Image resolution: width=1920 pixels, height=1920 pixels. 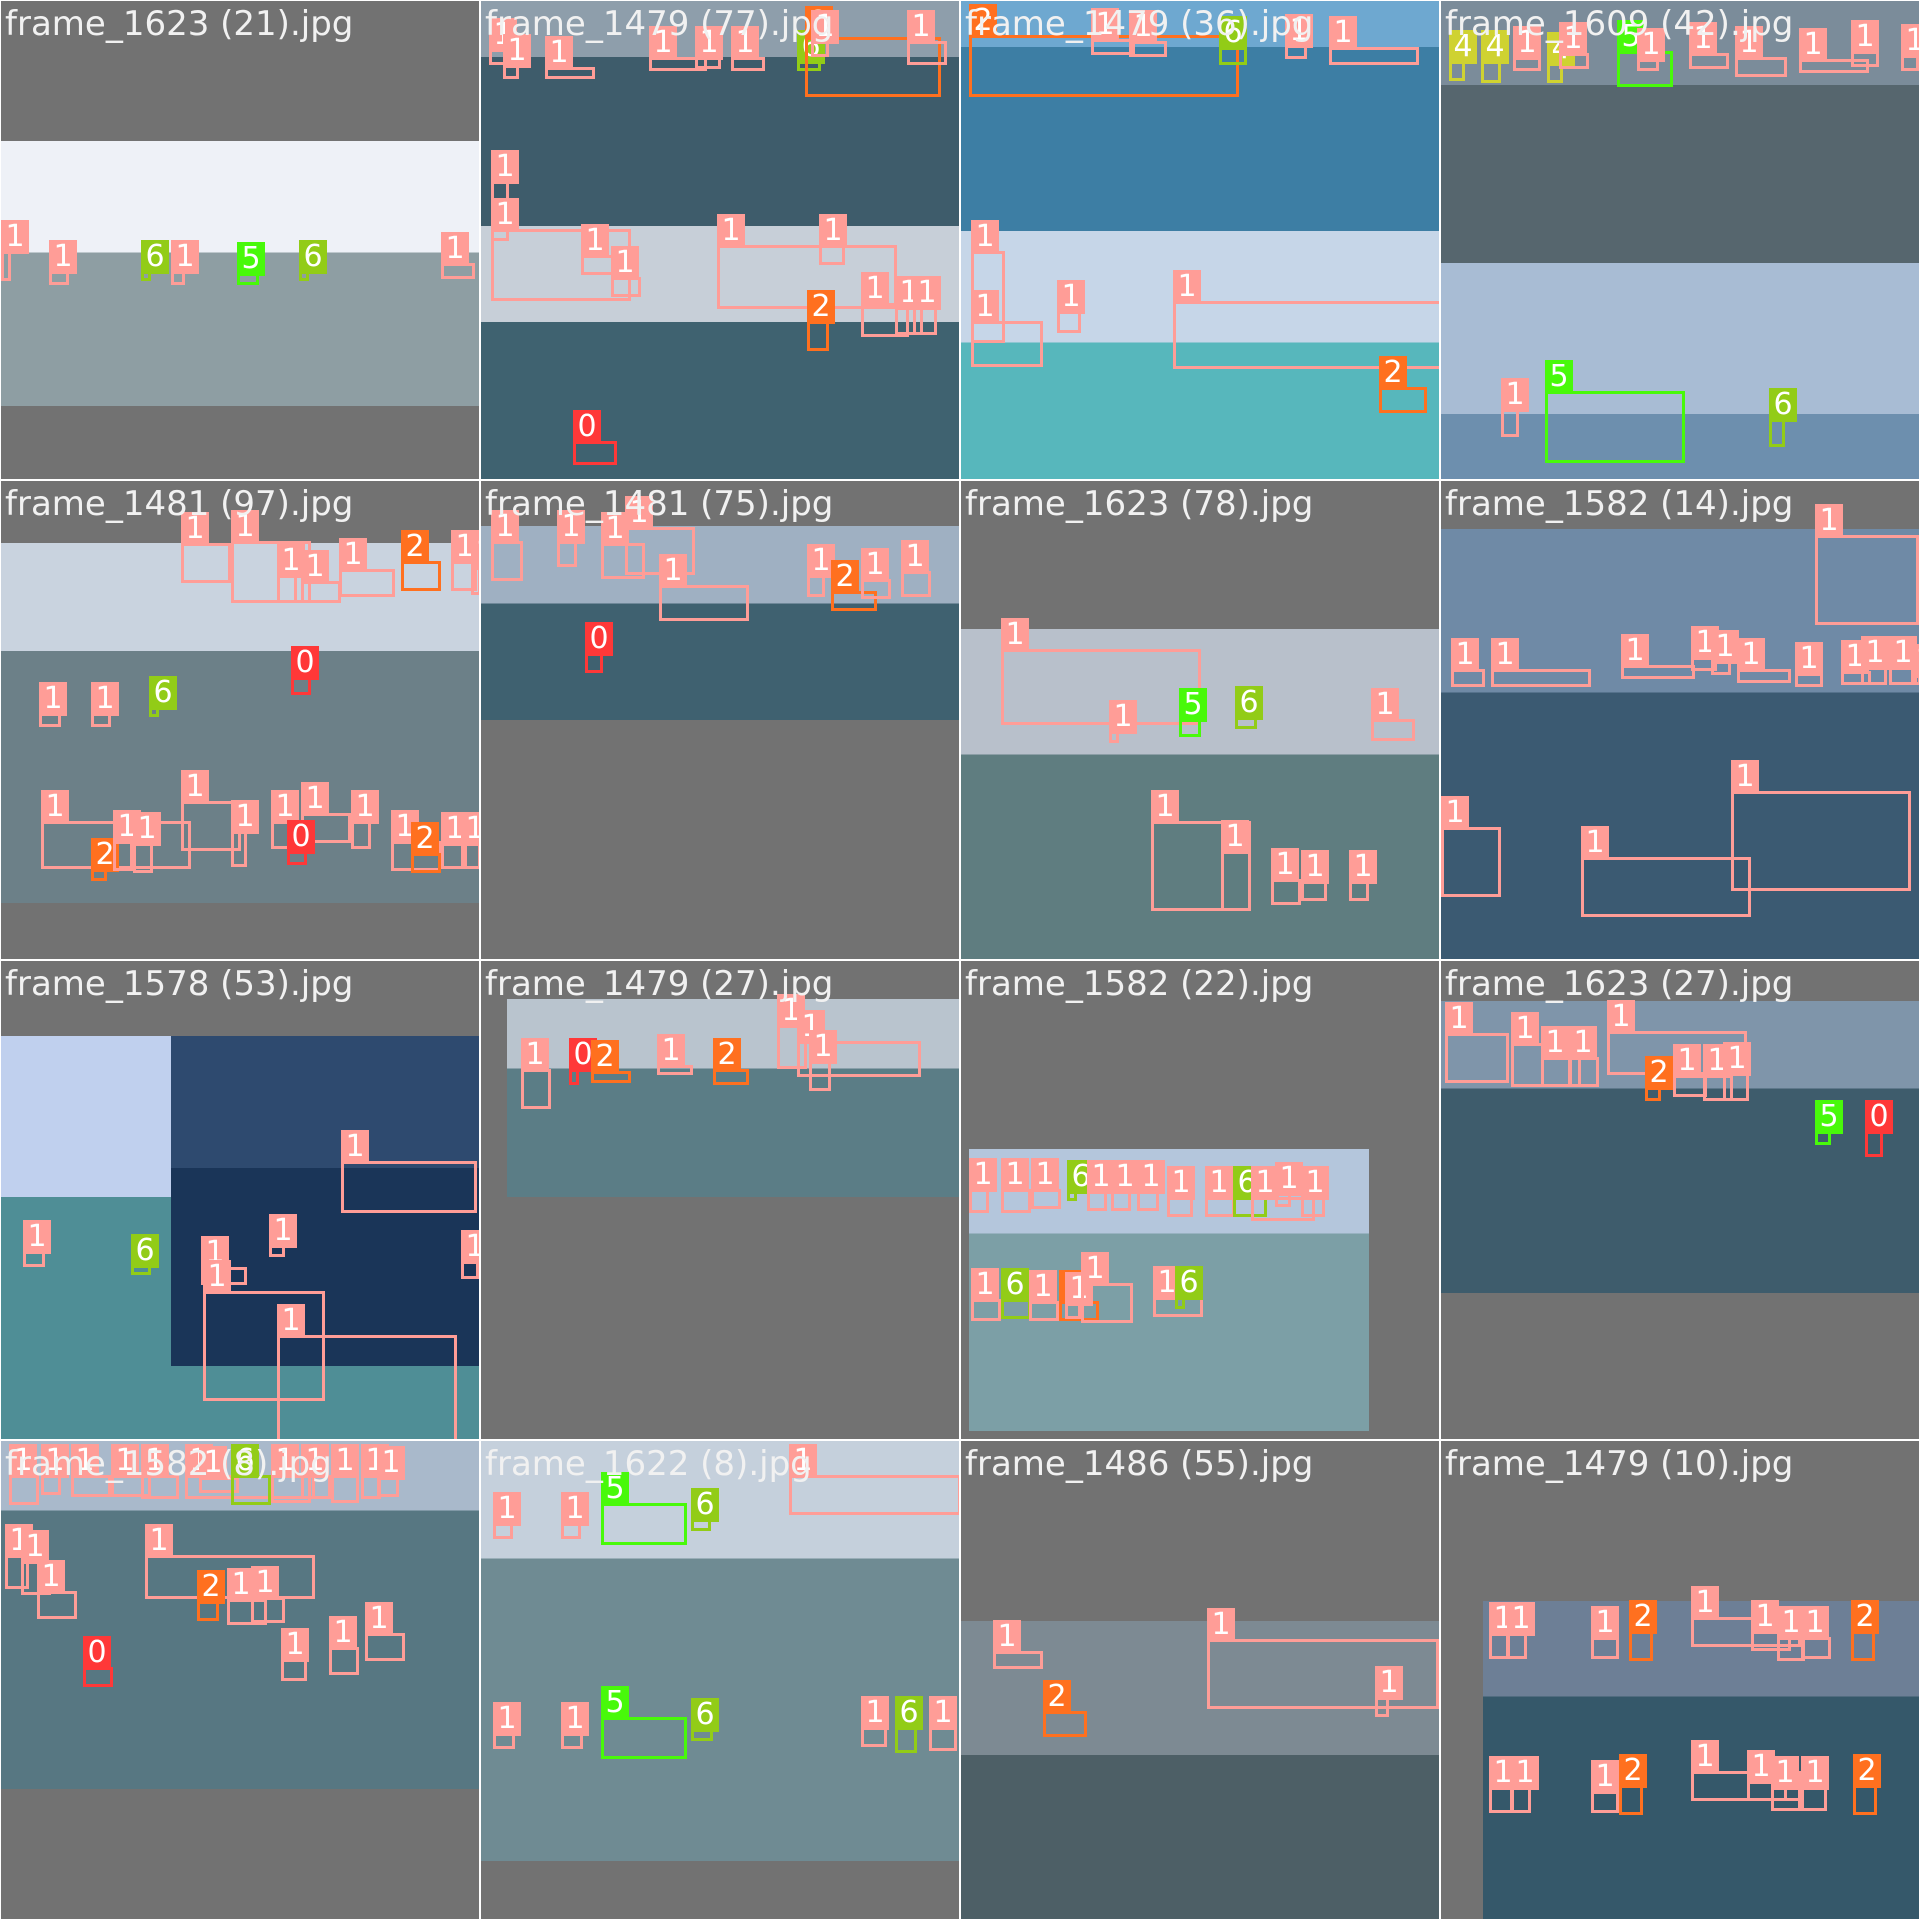 I want to click on mosaic-tile: frame_1486 (55).jpg 1 1 2 1, so click(x=1200, y=1680).